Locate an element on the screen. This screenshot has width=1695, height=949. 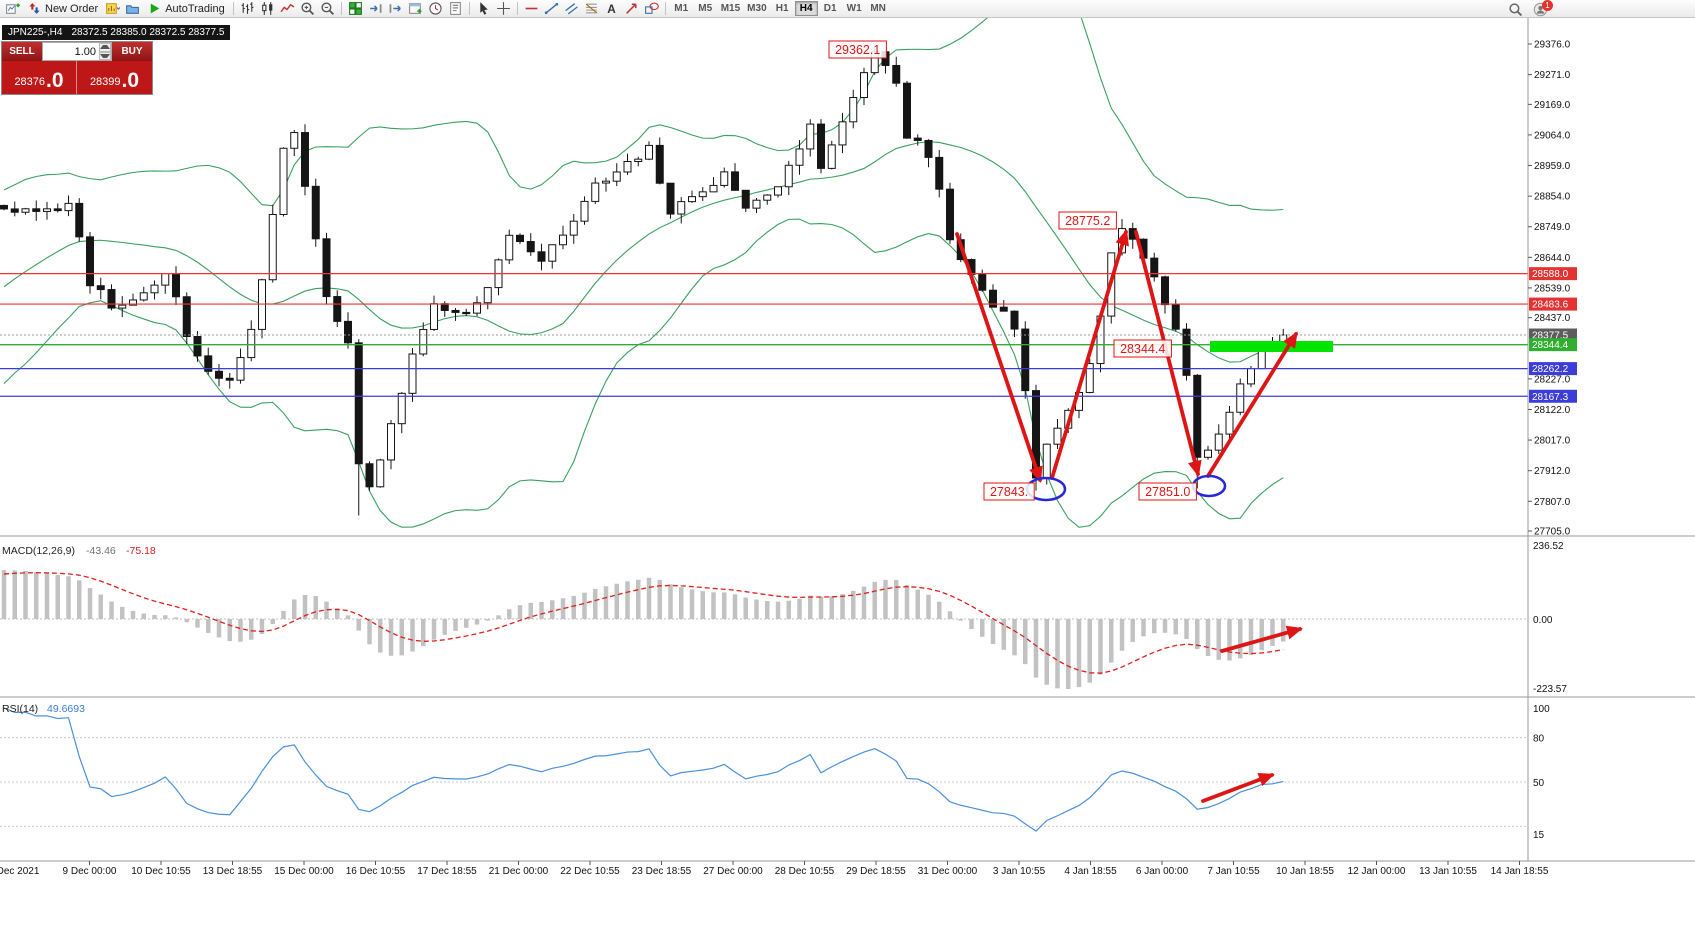
chart-shift-button is located at coordinates (395, 9).